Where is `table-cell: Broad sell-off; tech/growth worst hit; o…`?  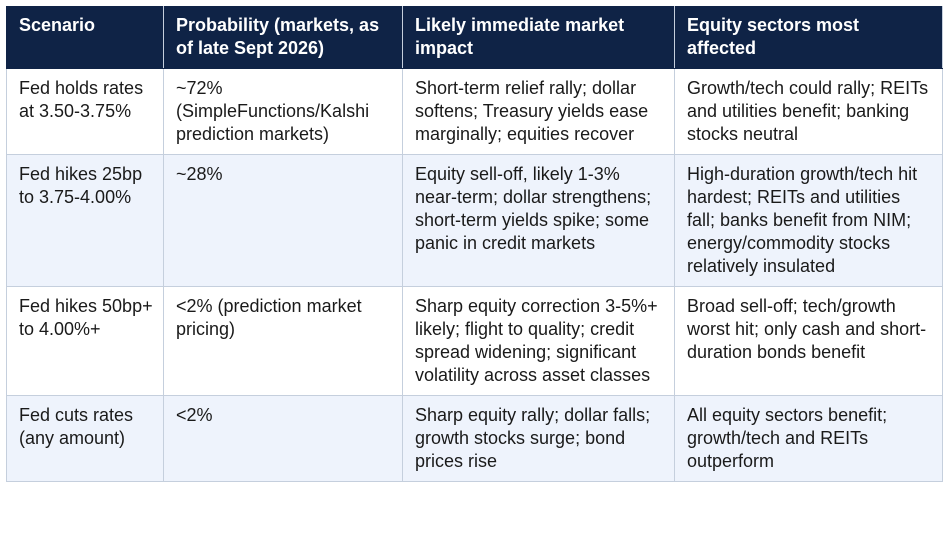 table-cell: Broad sell-off; tech/growth worst hit; o… is located at coordinates (808, 341).